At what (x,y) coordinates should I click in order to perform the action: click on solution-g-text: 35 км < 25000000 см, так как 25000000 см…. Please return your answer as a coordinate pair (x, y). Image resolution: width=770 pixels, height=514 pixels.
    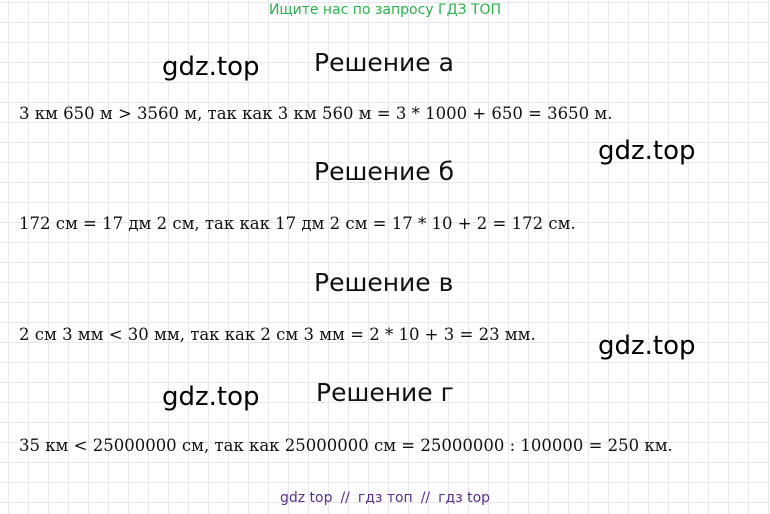
    Looking at the image, I should click on (346, 445).